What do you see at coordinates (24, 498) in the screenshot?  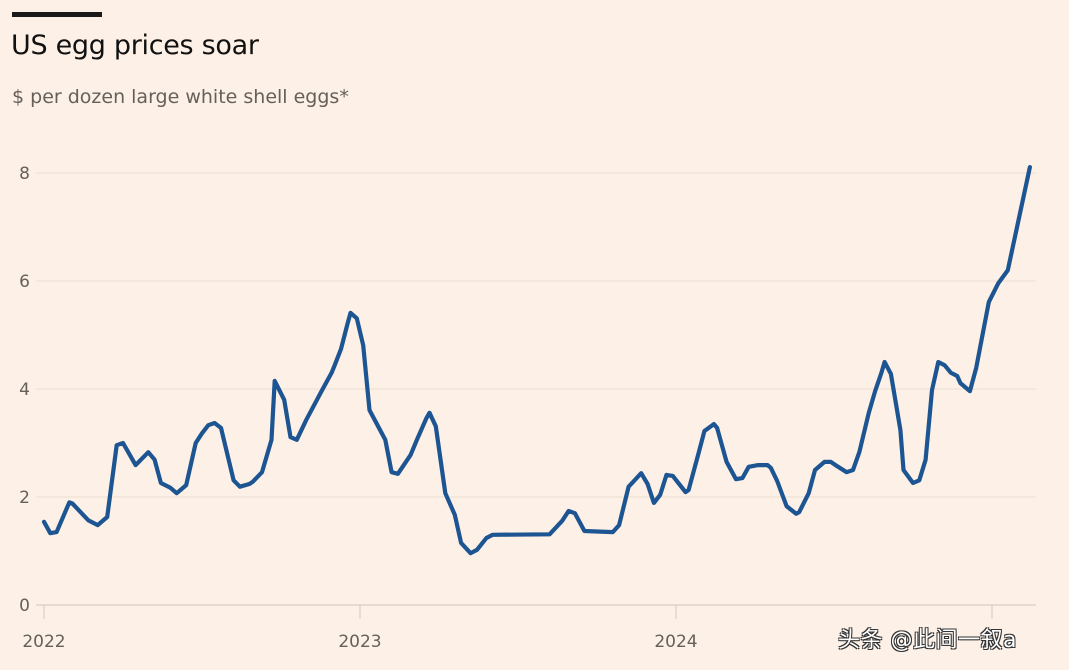 I see `y-tick-label: 2` at bounding box center [24, 498].